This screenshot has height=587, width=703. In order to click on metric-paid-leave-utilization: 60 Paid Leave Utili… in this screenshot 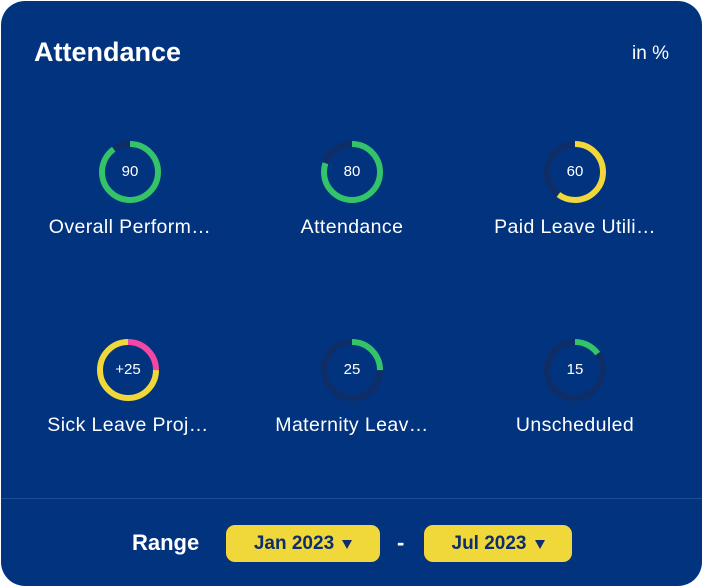, I will do `click(575, 194)`.